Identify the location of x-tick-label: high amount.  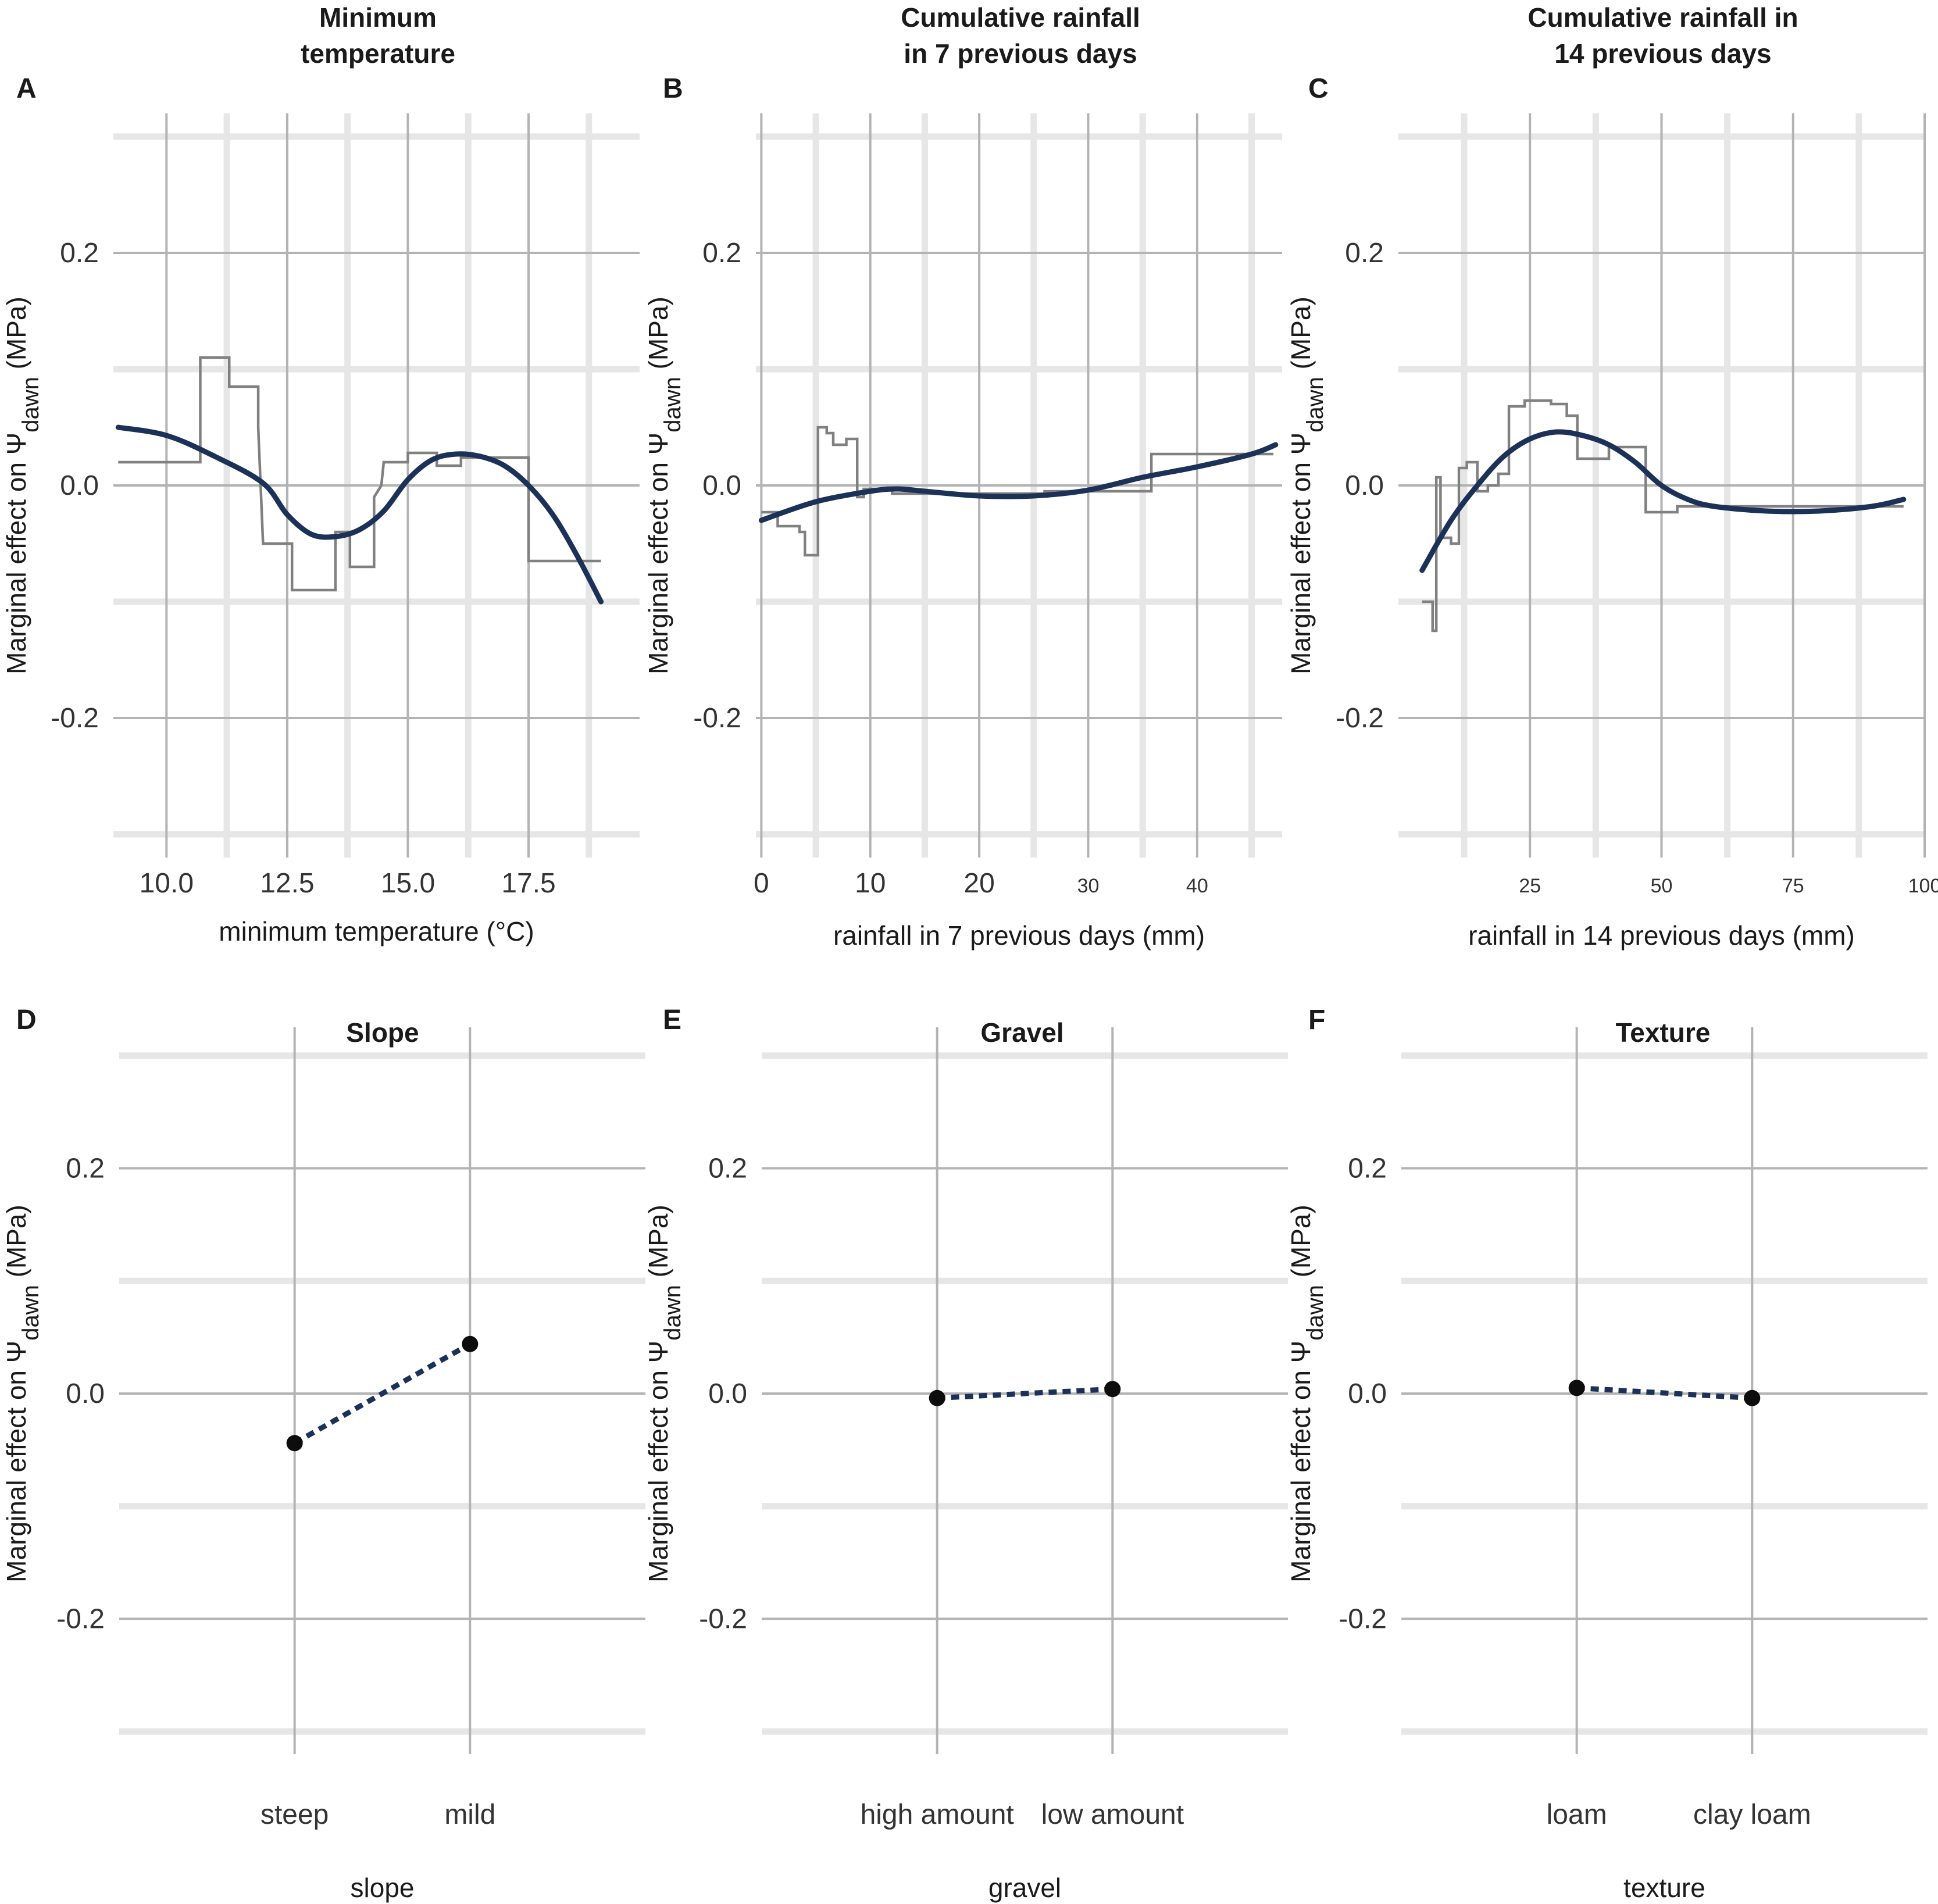
(937, 1814).